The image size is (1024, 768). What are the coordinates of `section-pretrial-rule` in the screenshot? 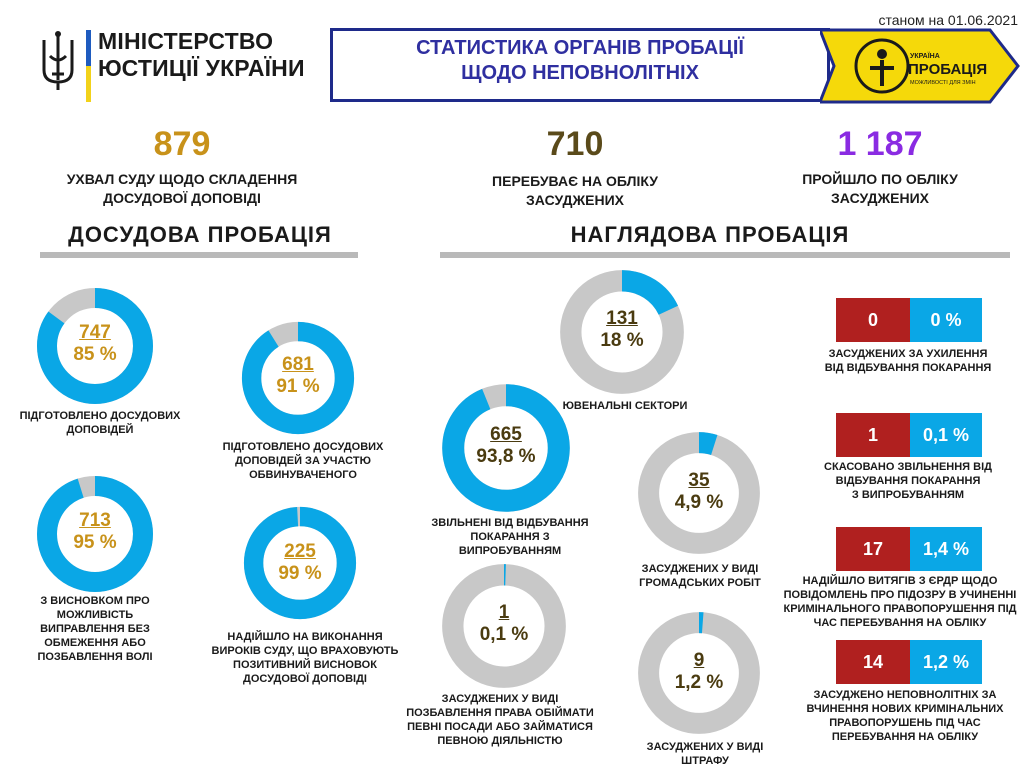 It's located at (199, 255).